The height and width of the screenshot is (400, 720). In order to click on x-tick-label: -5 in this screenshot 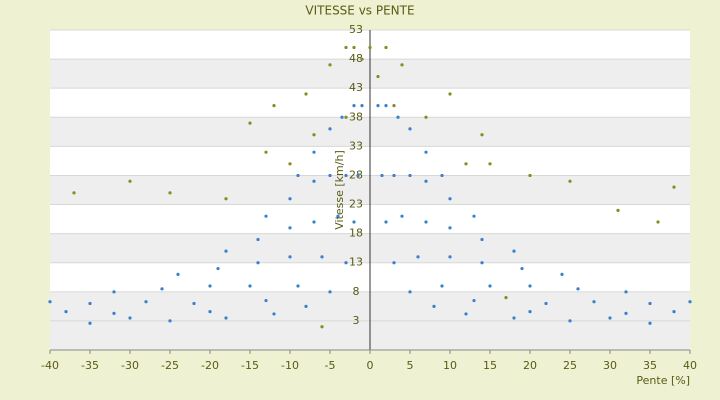, I will do `click(330, 365)`.